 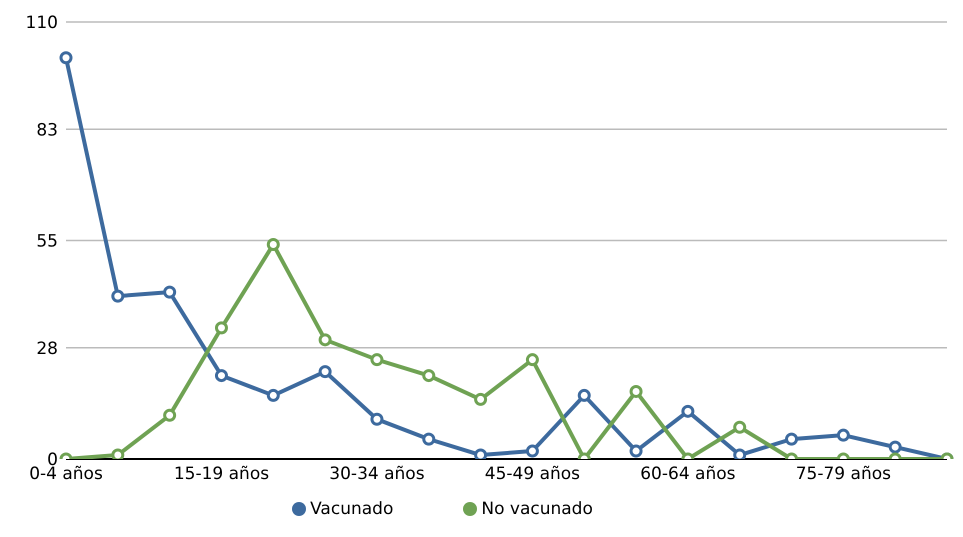 I want to click on x-tick-label: 60-64 años, so click(x=688, y=474).